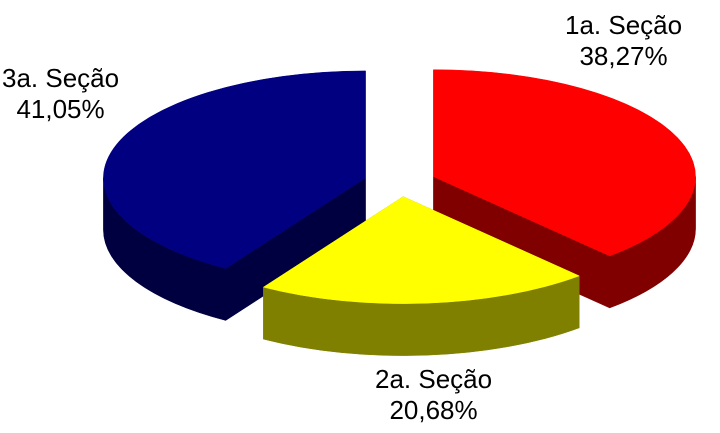 This screenshot has height=433, width=720. I want to click on slice-label-1a-secao: 1a. Seção 38,27%, so click(623, 41).